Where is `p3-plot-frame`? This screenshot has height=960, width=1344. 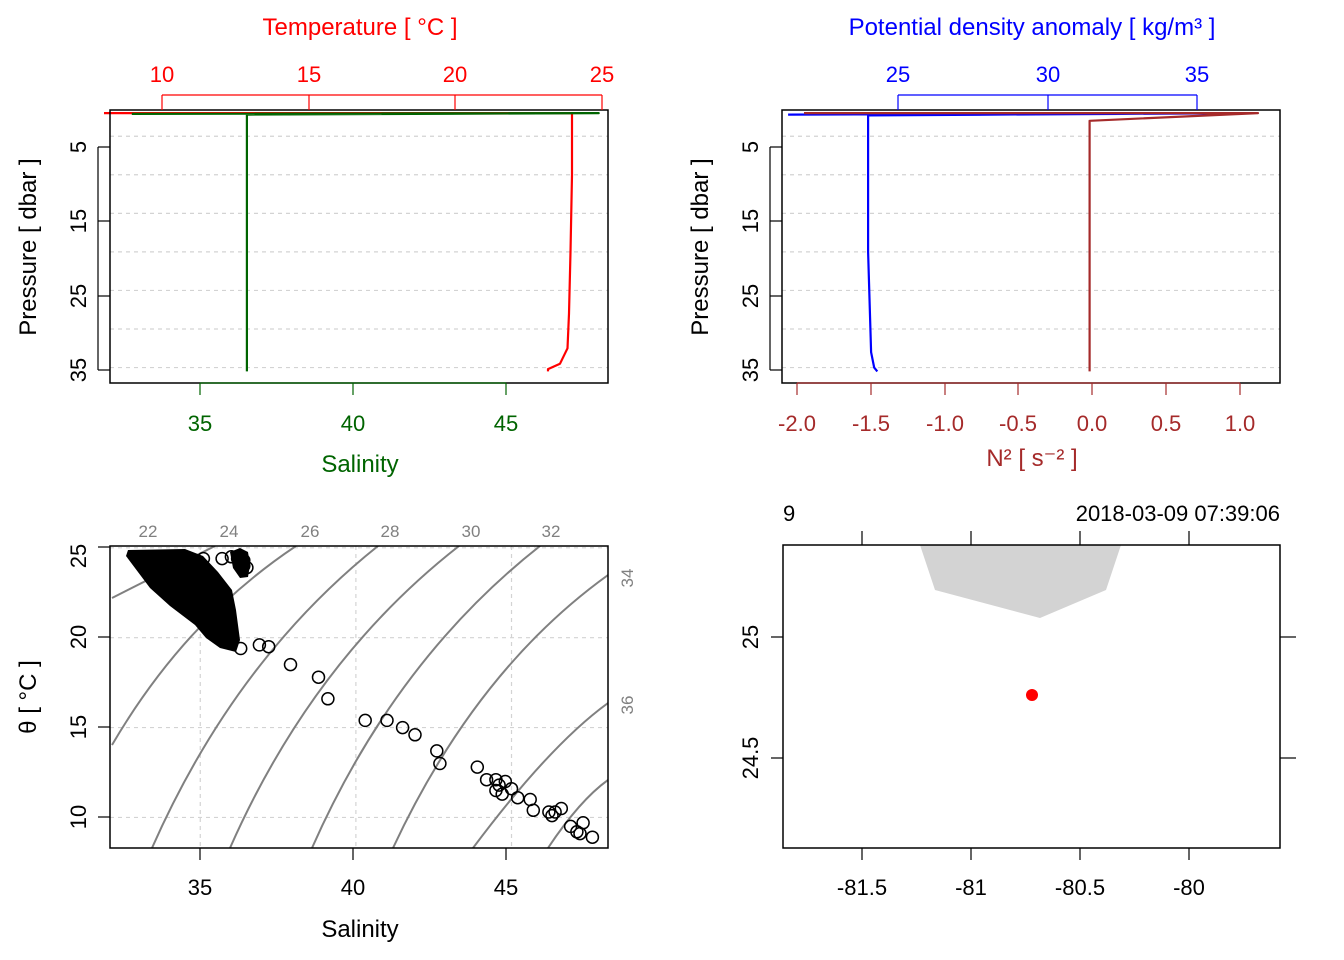 p3-plot-frame is located at coordinates (359, 697).